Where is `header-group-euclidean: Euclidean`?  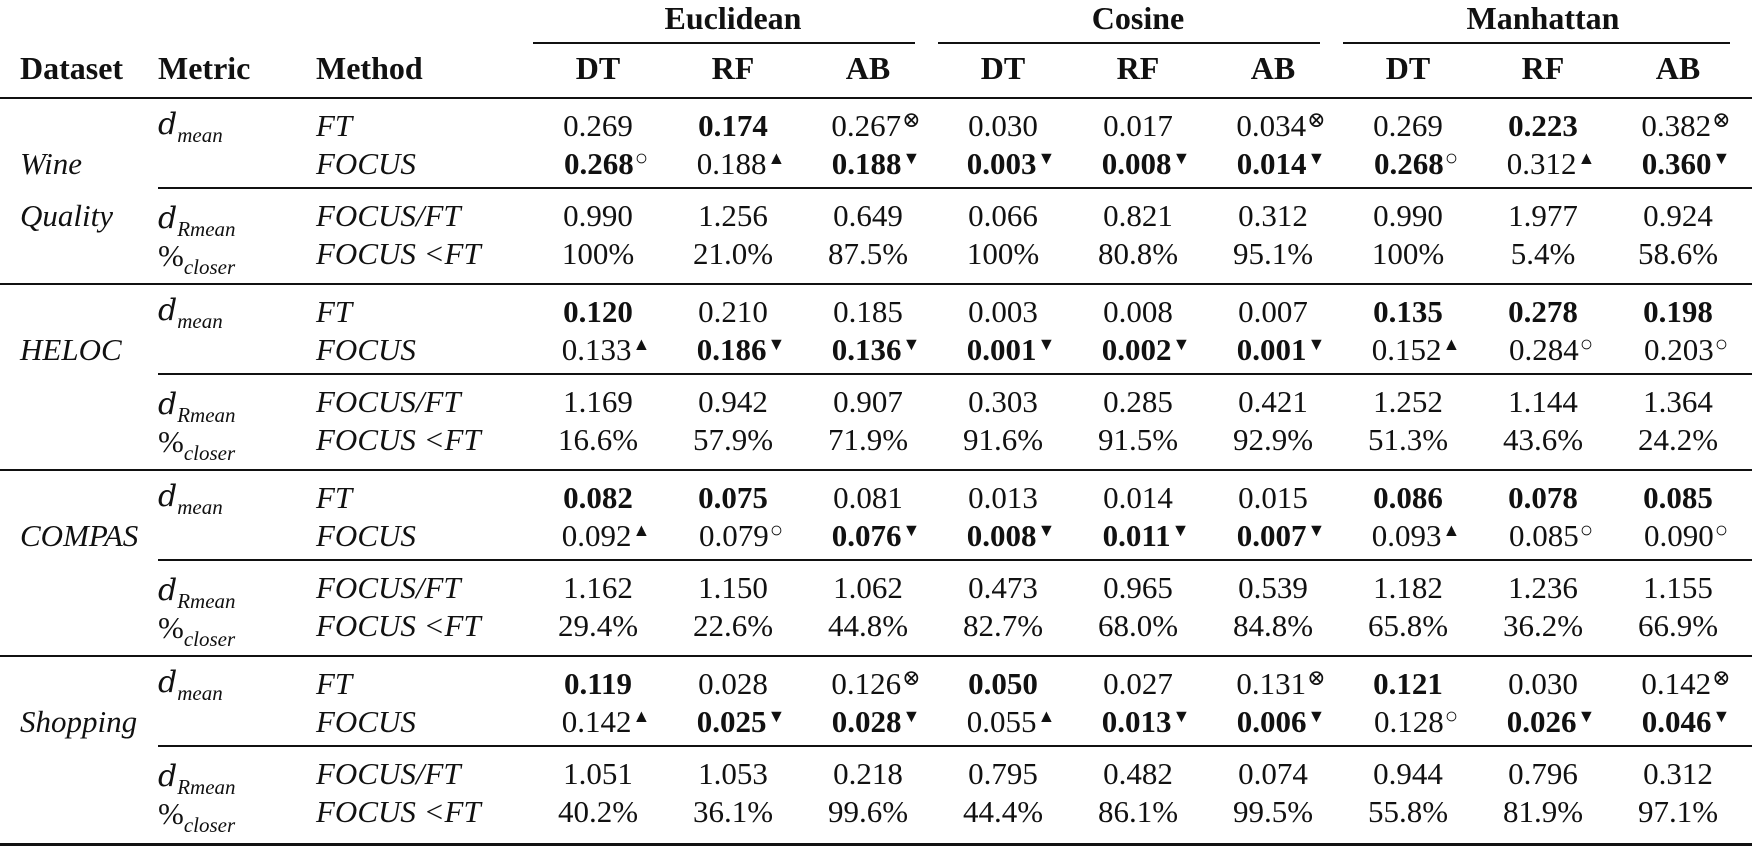
header-group-euclidean: Euclidean is located at coordinates (733, 18).